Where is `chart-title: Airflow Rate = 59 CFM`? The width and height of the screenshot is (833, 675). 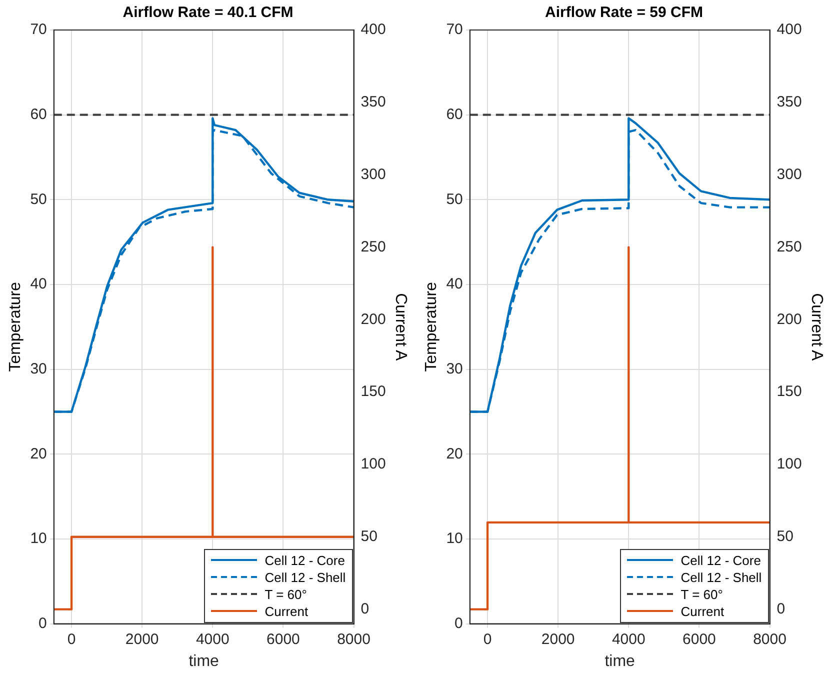
chart-title: Airflow Rate = 59 CFM is located at coordinates (624, 13).